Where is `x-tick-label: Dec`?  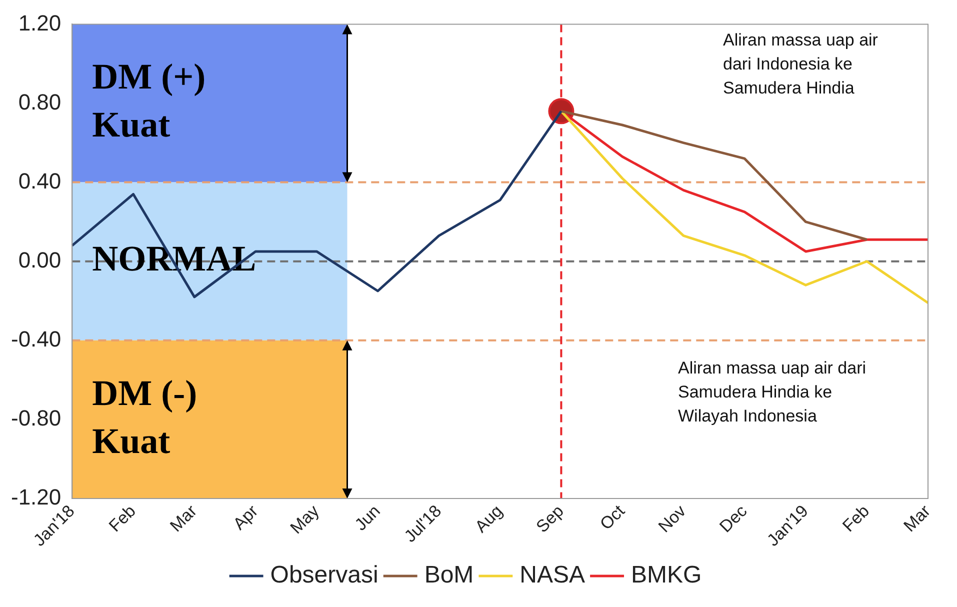 x-tick-label: Dec is located at coordinates (734, 518).